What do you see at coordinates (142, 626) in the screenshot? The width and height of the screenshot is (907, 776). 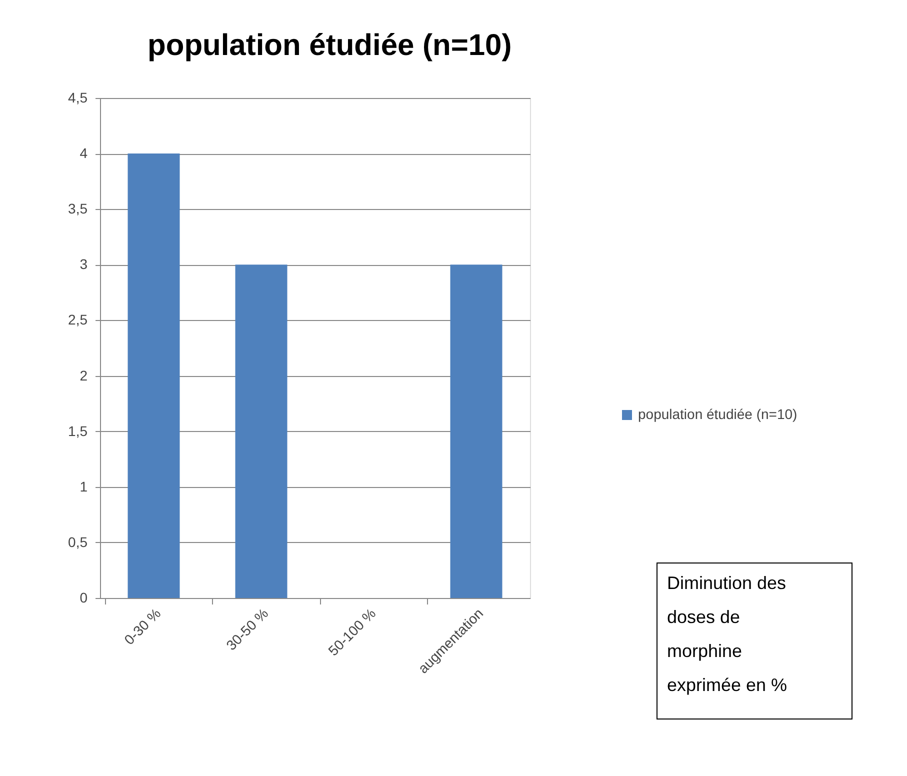 I see `x-tick-label: 0-30 %` at bounding box center [142, 626].